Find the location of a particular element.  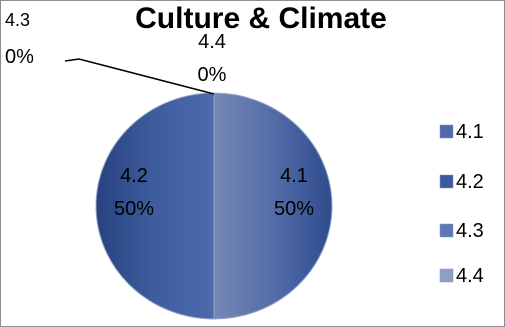

data-label-category-4-4: 4.4 is located at coordinates (212, 42).